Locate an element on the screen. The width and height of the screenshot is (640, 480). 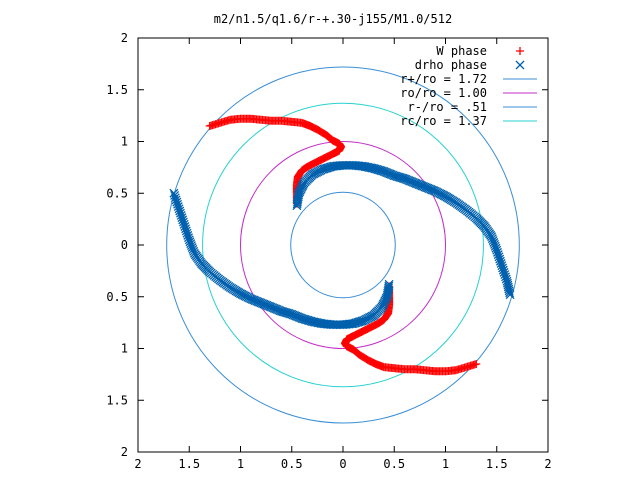
legend-label: rc/ro = 1.37 is located at coordinates (443, 121).